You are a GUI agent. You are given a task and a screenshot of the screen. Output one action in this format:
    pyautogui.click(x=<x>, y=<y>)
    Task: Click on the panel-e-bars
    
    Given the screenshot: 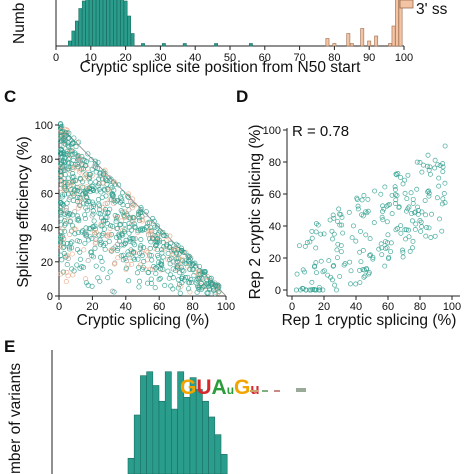 What is the action you would take?
    pyautogui.click(x=177, y=422)
    